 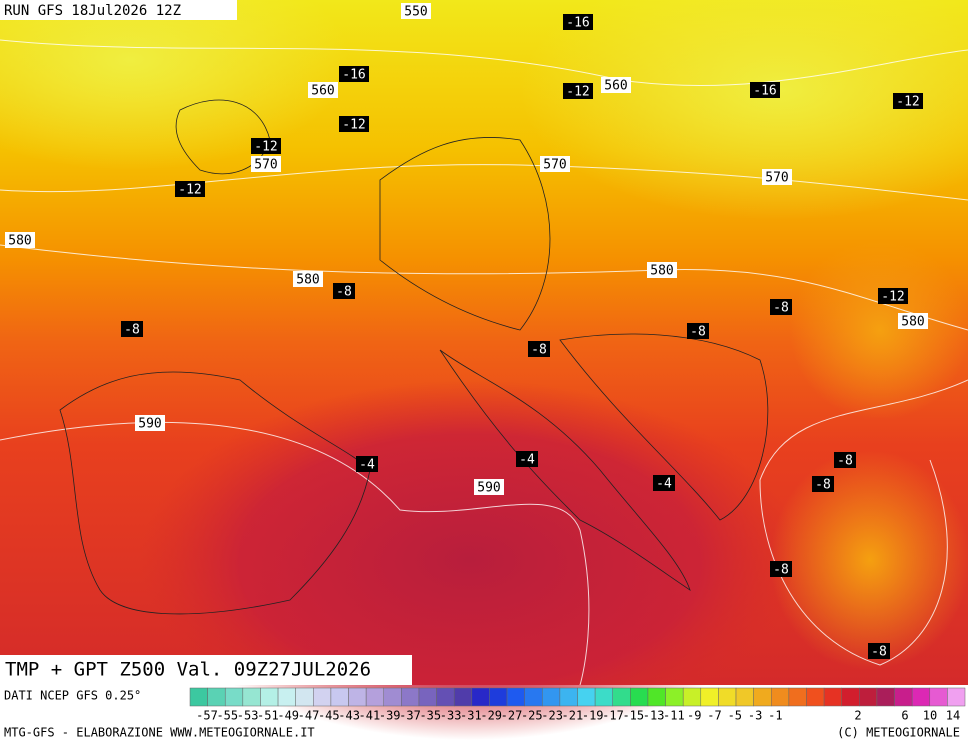 What do you see at coordinates (268, 716) in the screenshot?
I see `scale-label: -51` at bounding box center [268, 716].